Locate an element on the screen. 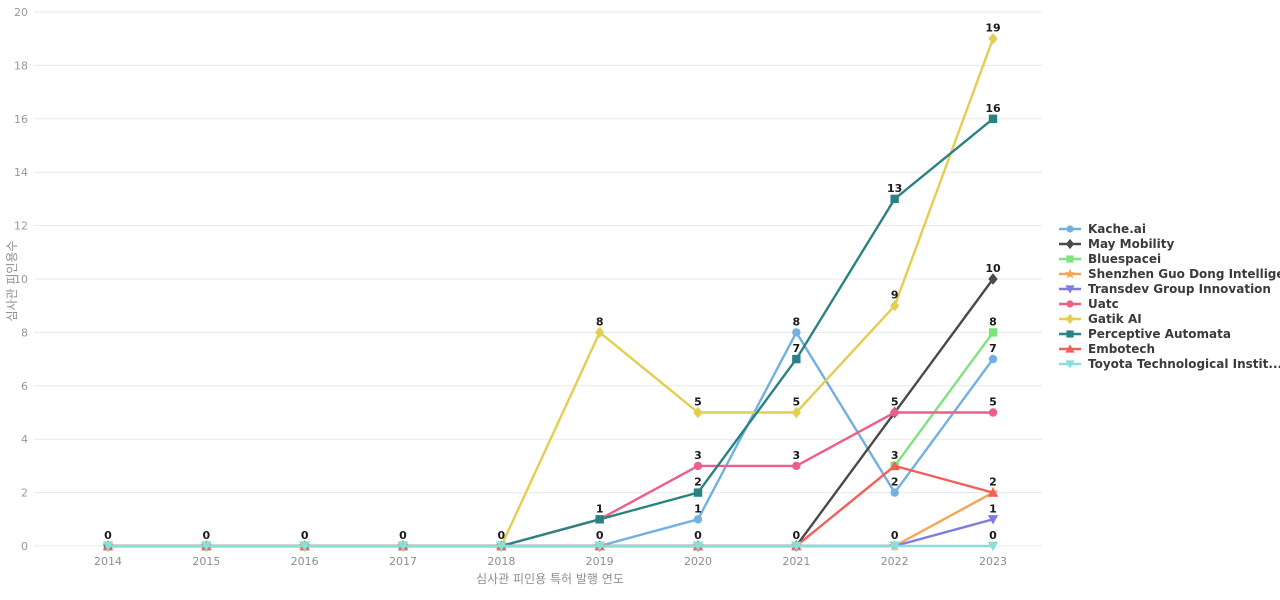 Image resolution: width=1280 pixels, height=600 pixels. y-axis-ticks: 0 2 4 6 8 10 12 14 16 18 20 is located at coordinates (21, 279).